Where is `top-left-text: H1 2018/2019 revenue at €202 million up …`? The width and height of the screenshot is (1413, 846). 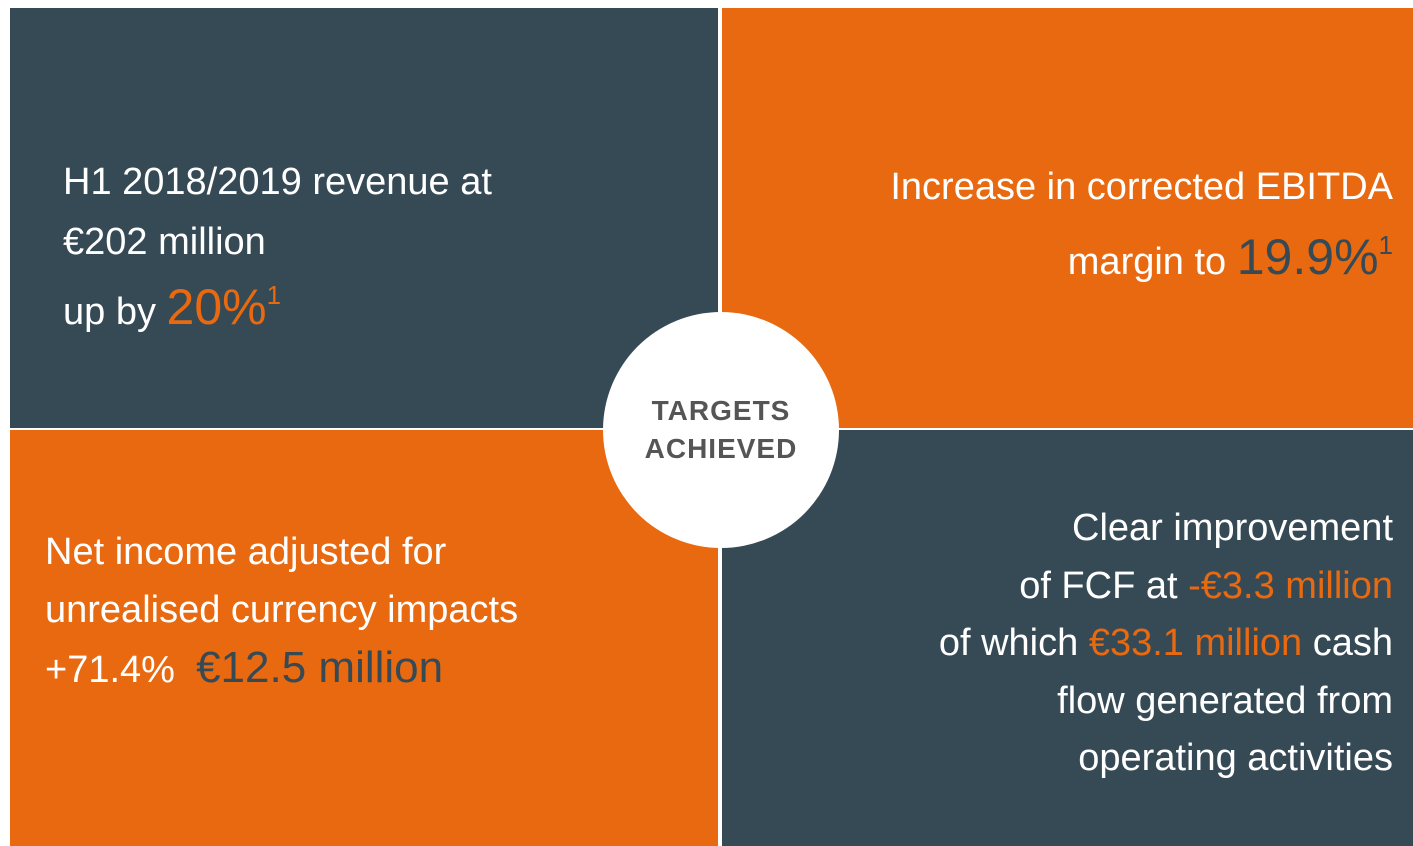 top-left-text: H1 2018/2019 revenue at €202 million up … is located at coordinates (277, 249).